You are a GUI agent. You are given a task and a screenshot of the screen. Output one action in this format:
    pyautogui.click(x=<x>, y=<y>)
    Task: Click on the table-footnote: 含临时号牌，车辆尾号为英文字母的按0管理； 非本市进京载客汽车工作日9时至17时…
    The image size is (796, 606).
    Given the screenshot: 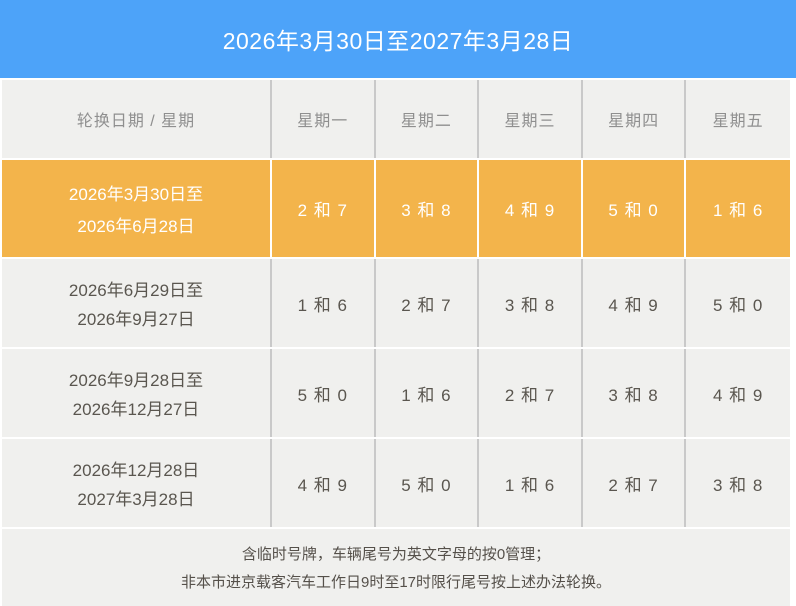 What is the action you would take?
    pyautogui.click(x=396, y=567)
    